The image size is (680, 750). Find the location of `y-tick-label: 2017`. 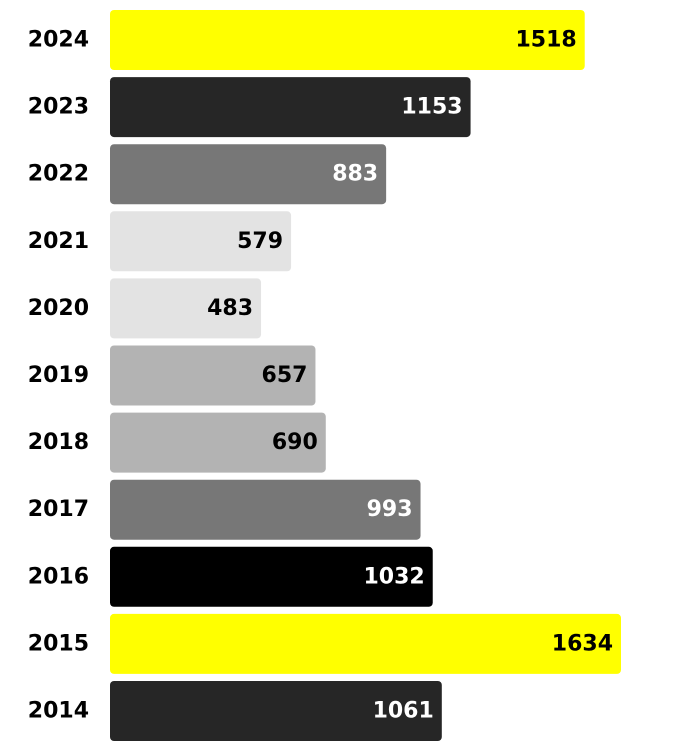

y-tick-label: 2017 is located at coordinates (58, 509).